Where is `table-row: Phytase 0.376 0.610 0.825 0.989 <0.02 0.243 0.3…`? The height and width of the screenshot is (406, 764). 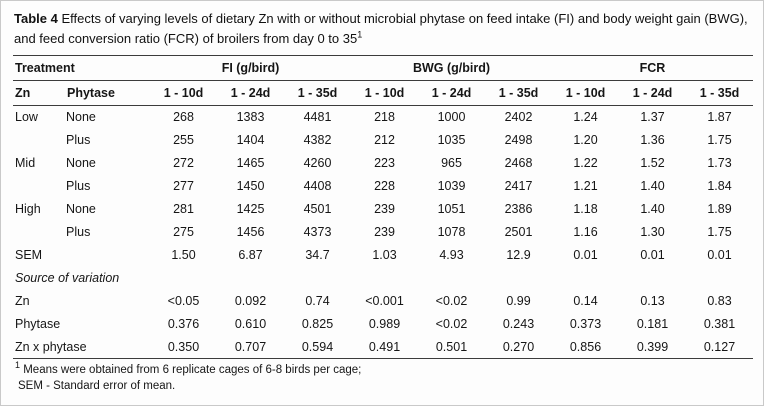 table-row: Phytase 0.376 0.610 0.825 0.989 <0.02 0.243 0.3… is located at coordinates (383, 324).